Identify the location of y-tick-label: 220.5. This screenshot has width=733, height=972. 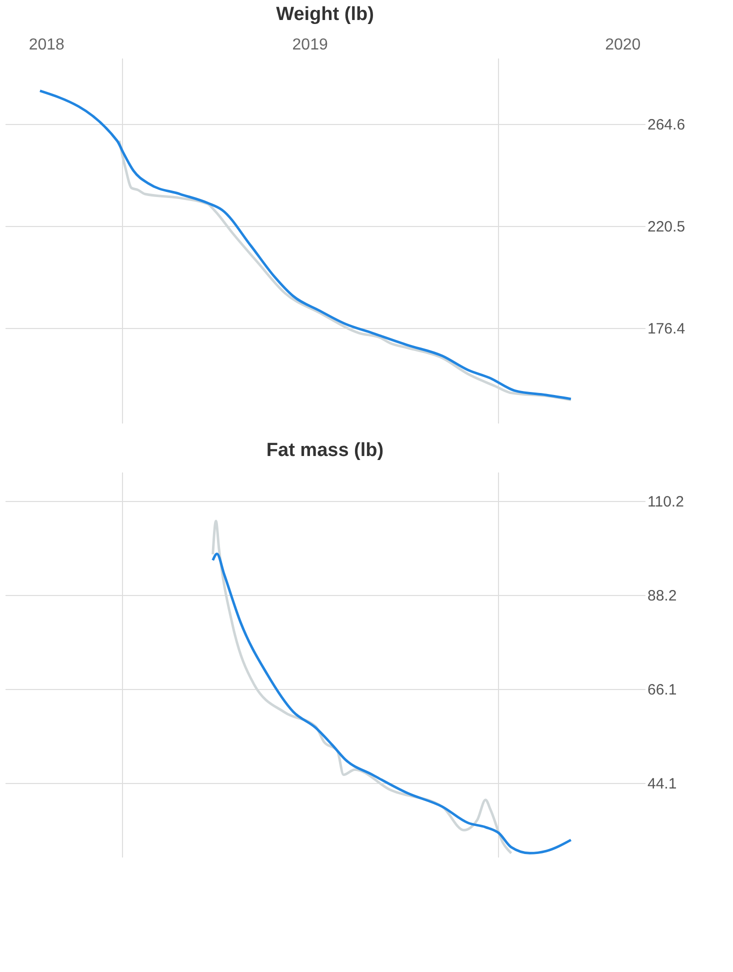
(667, 227).